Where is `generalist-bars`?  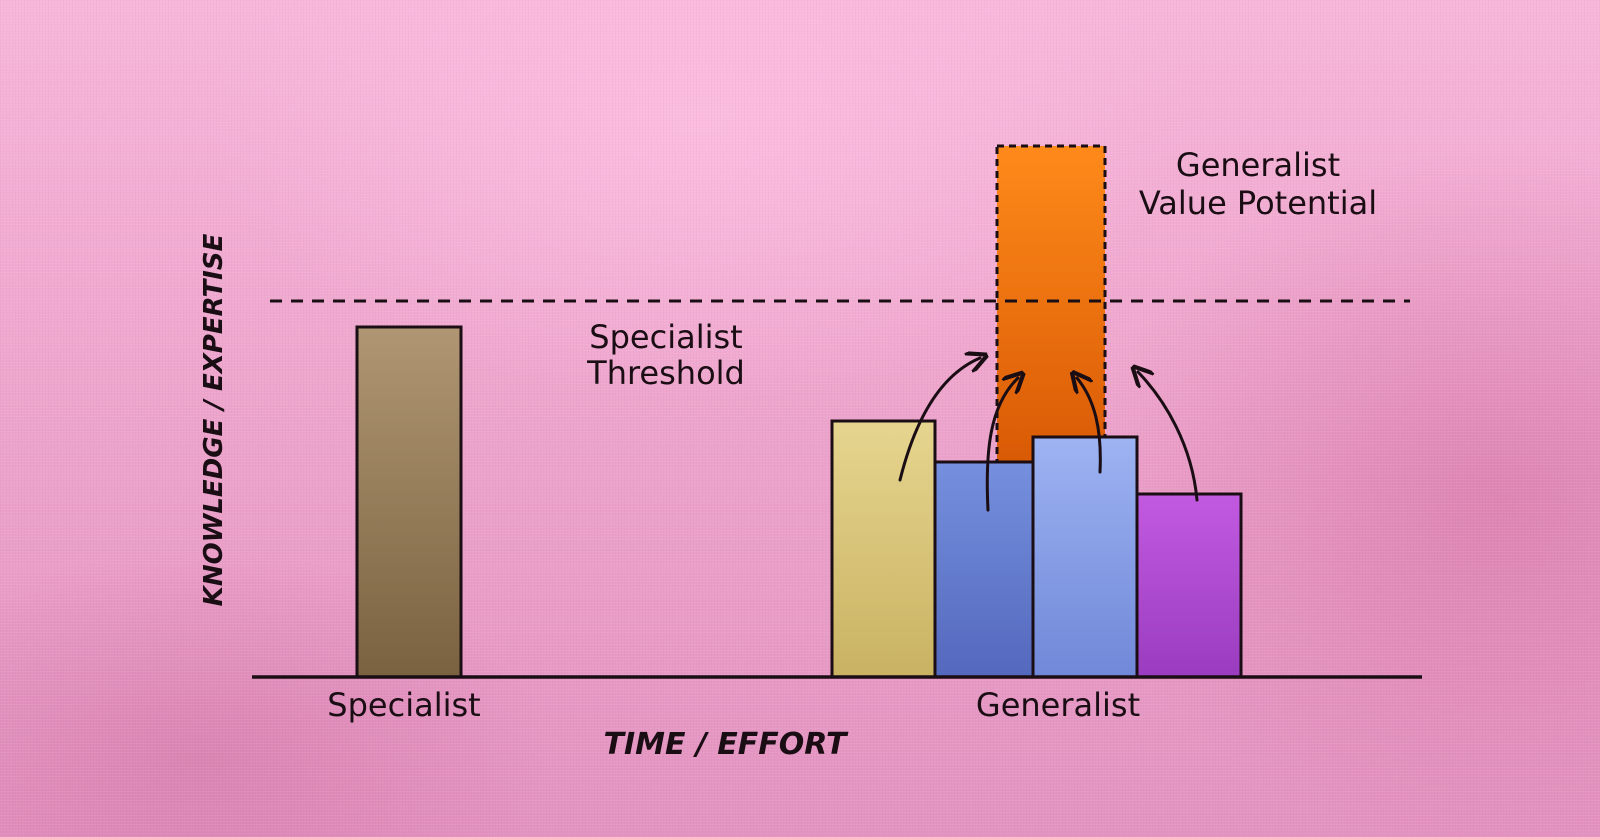 generalist-bars is located at coordinates (1036, 549).